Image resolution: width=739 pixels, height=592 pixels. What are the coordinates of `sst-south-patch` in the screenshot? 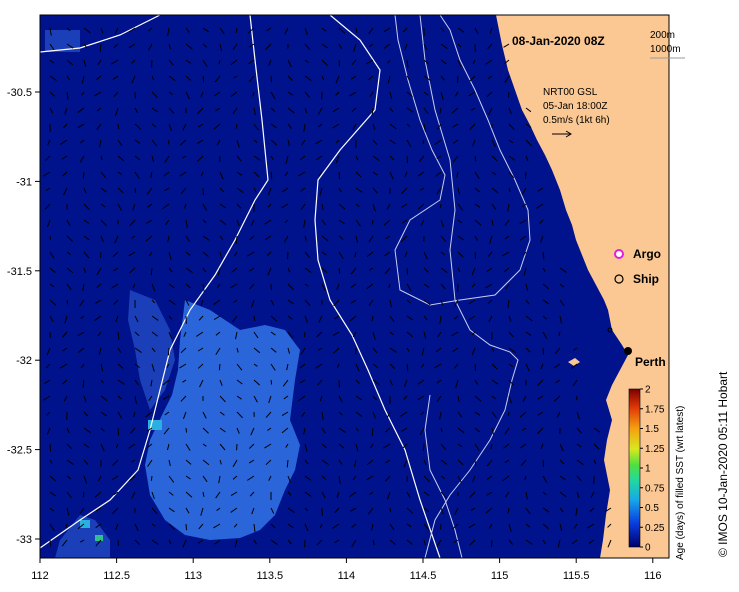 It's located at (82, 536).